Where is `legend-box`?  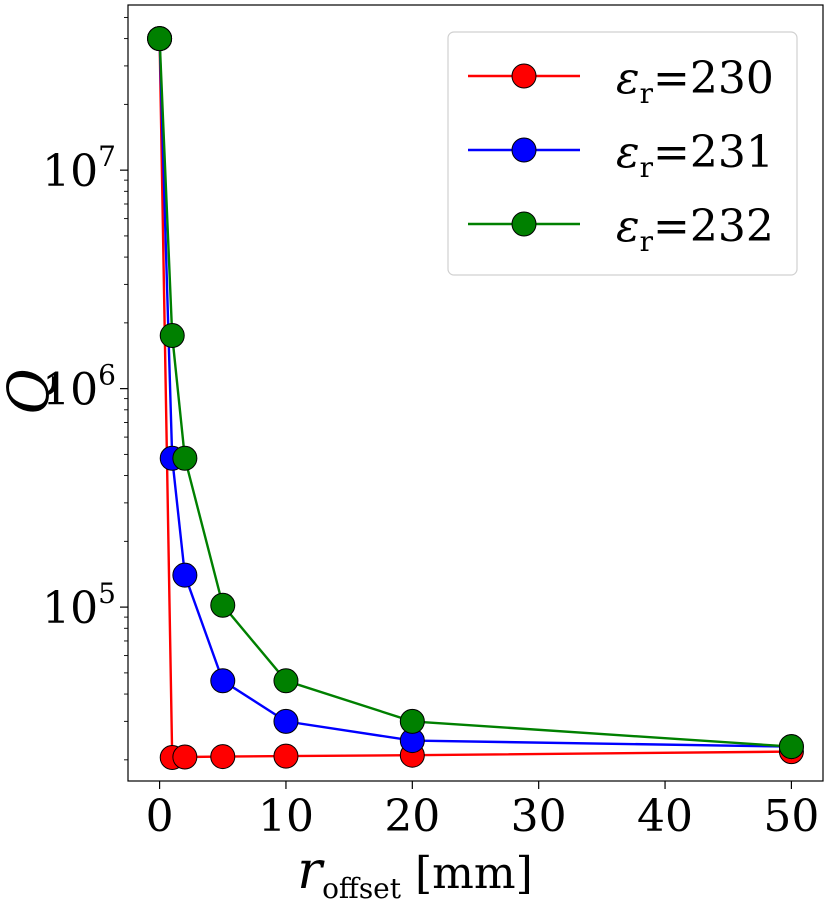
legend-box is located at coordinates (622, 153).